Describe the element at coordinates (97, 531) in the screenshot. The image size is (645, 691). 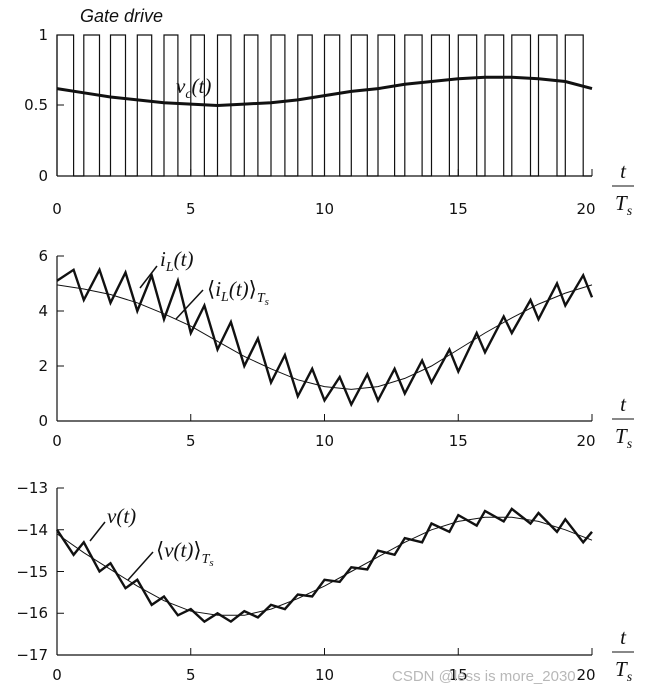
I see `leader-v` at that location.